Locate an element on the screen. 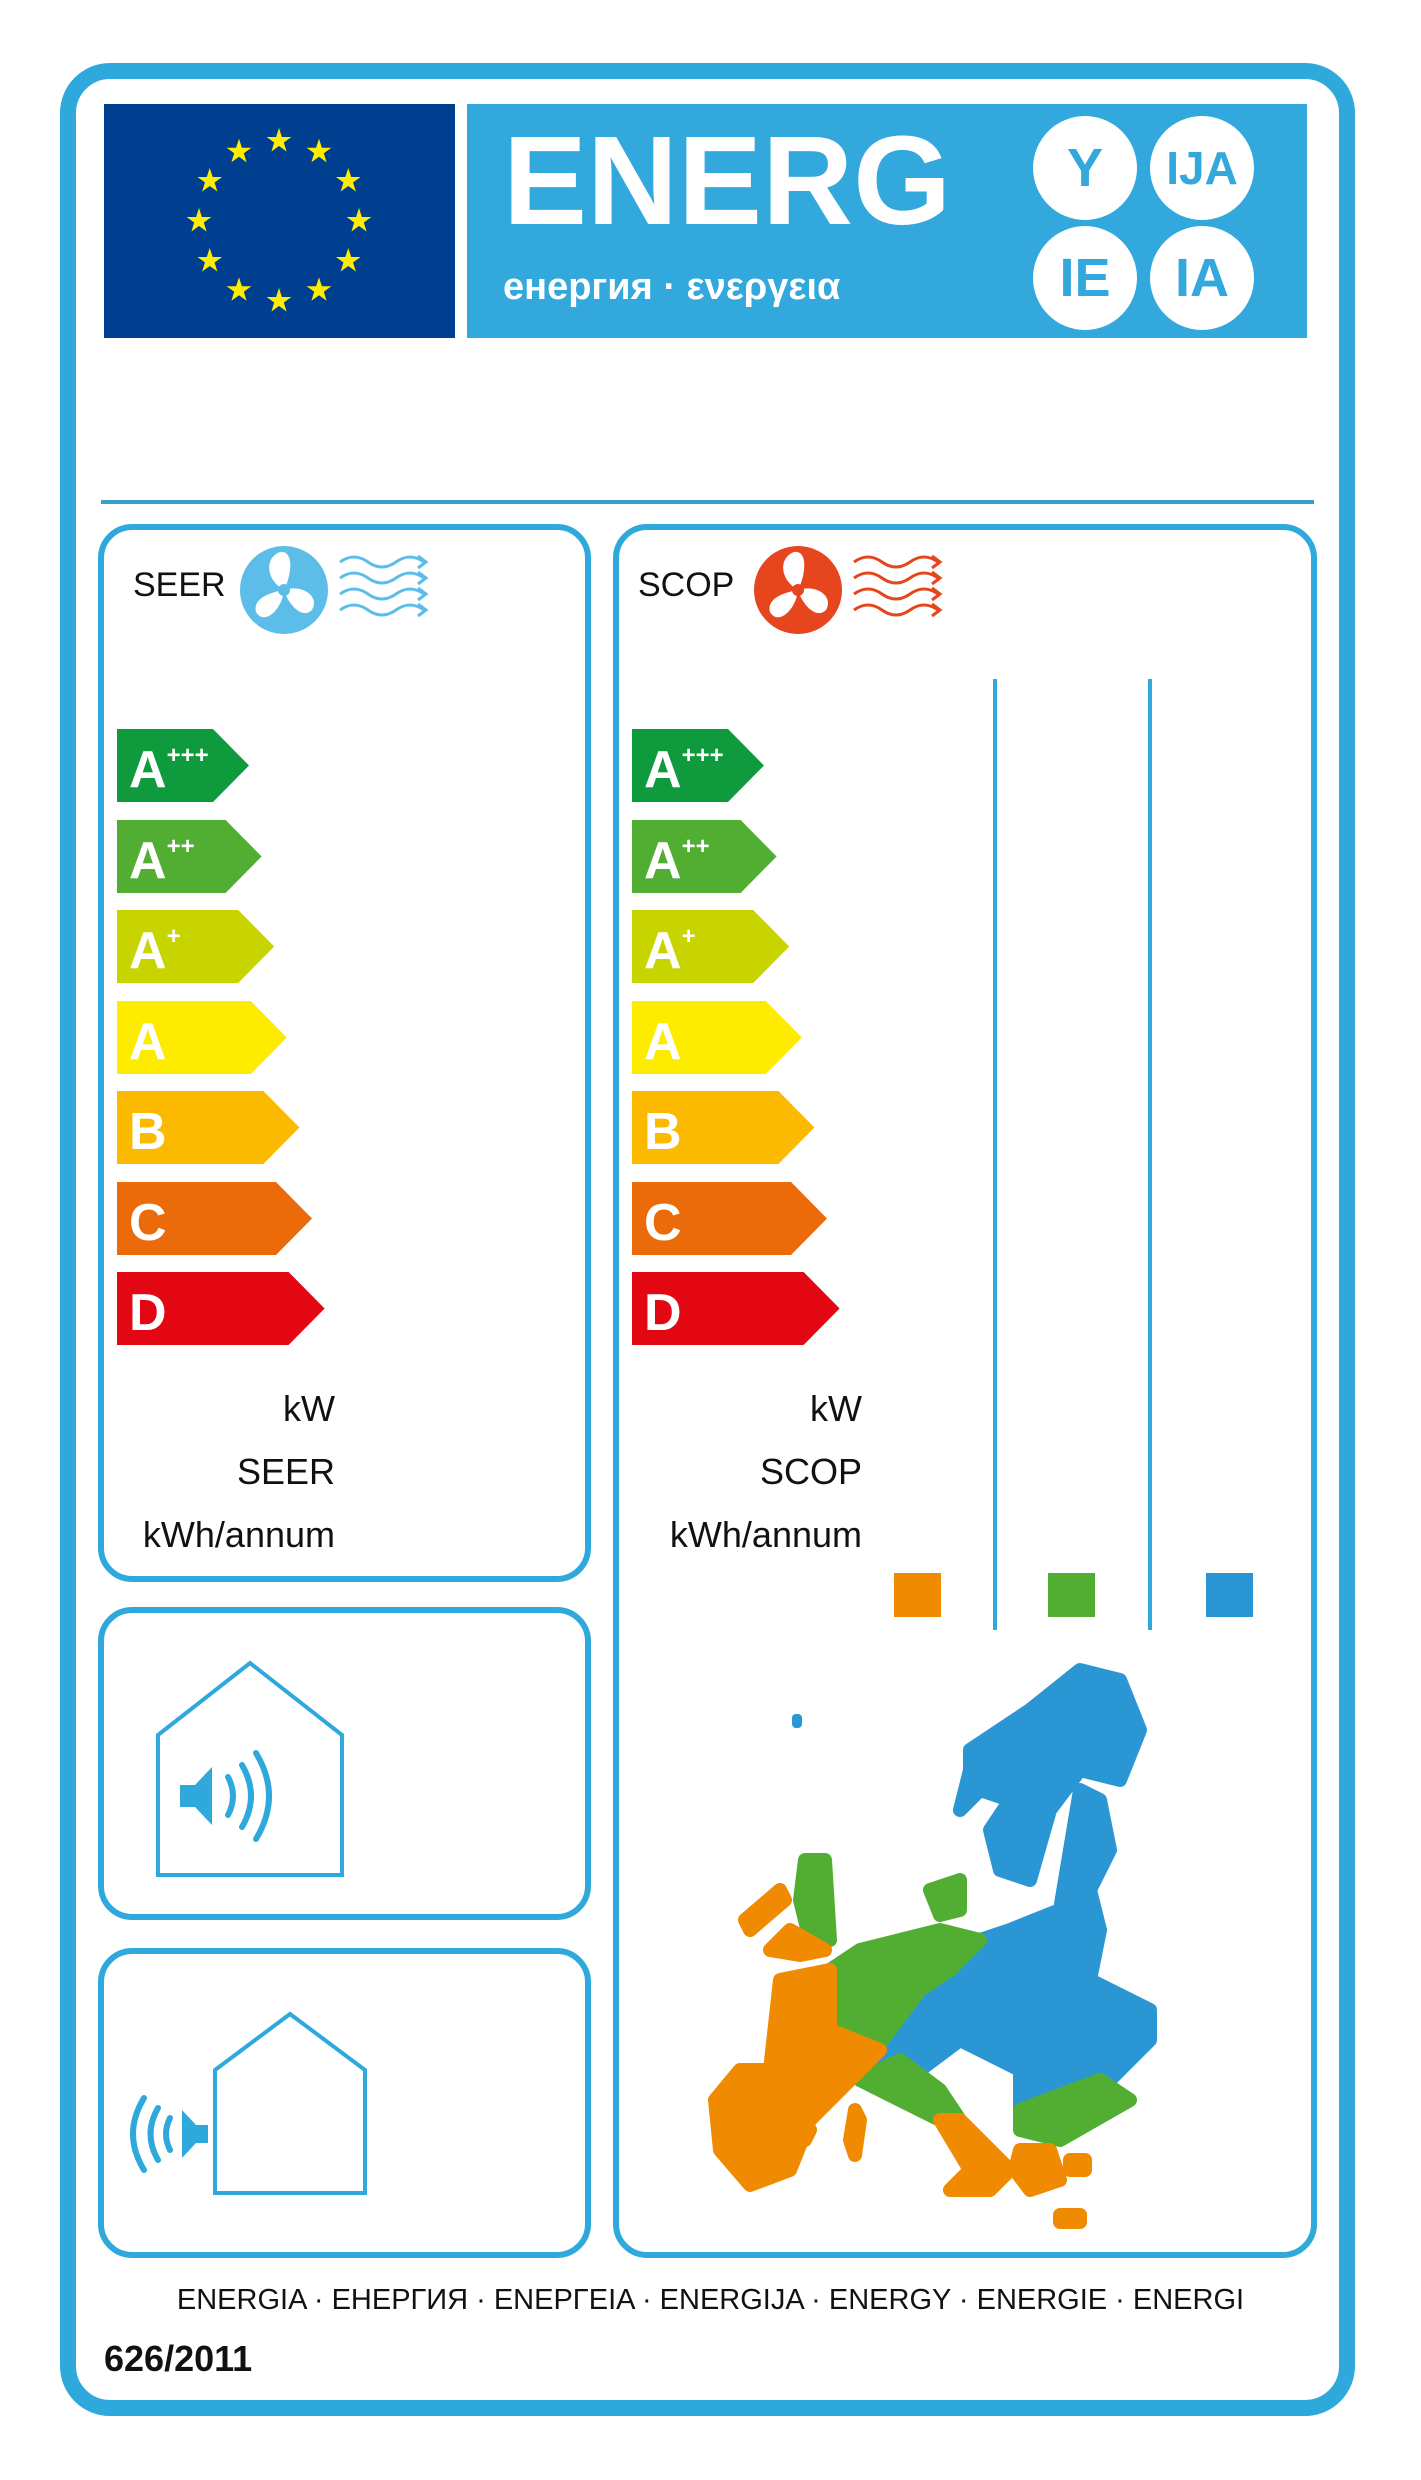 The image size is (1421, 2480). zone-colder-swatch is located at coordinates (1229, 1595).